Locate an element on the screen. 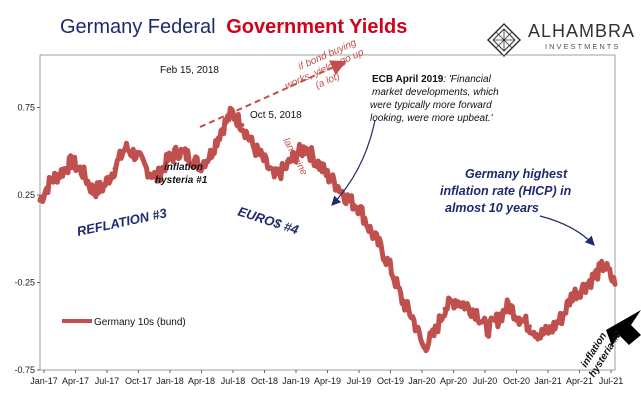  ecb-arrow is located at coordinates (353, 162).